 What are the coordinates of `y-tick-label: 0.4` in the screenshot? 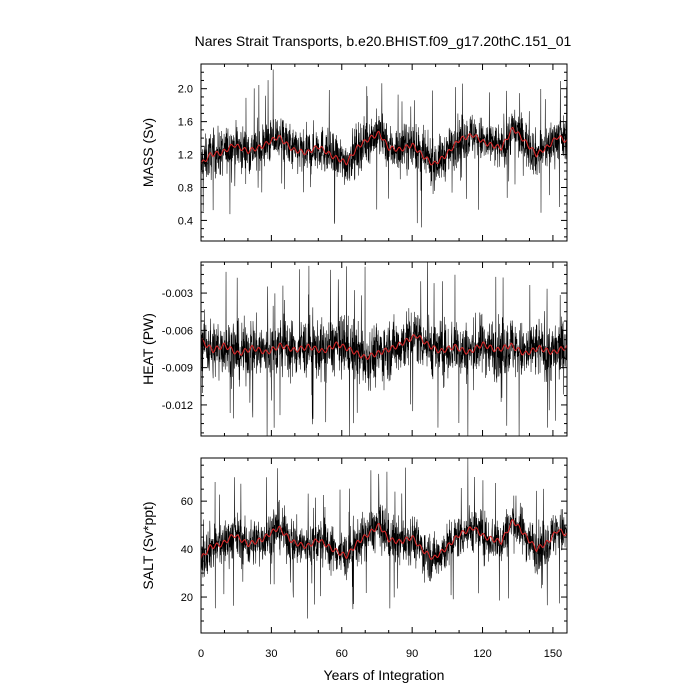 It's located at (185, 221).